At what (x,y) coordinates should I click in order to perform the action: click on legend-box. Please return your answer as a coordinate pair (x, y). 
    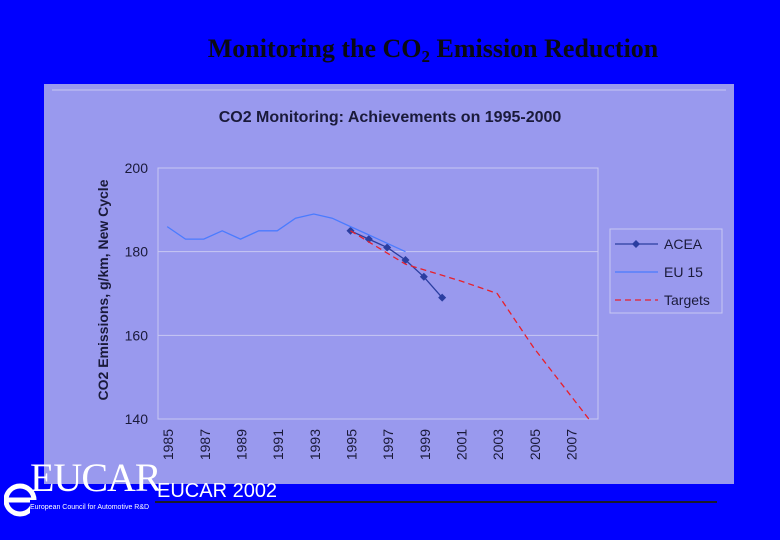
    Looking at the image, I should click on (666, 271).